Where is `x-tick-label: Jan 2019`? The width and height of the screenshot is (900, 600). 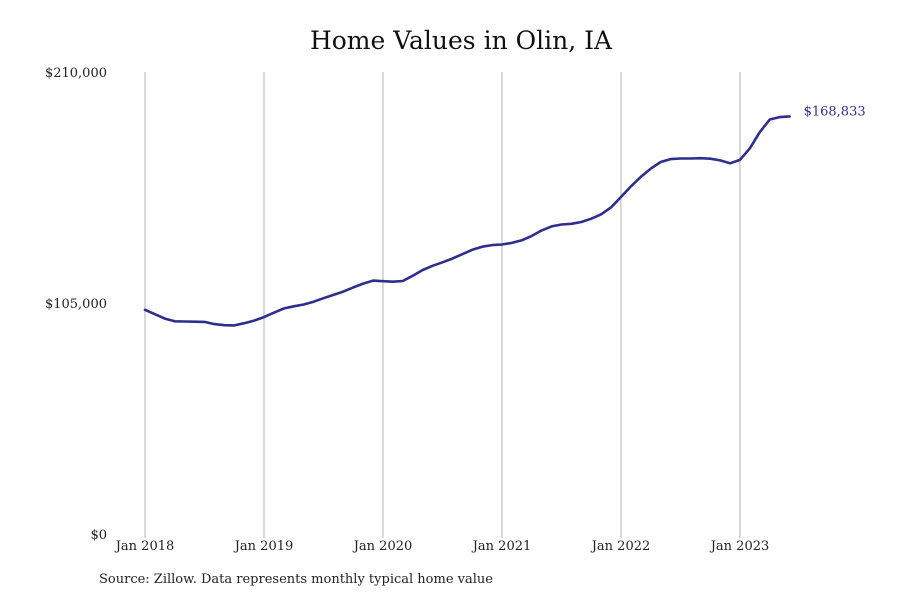
x-tick-label: Jan 2019 is located at coordinates (263, 546).